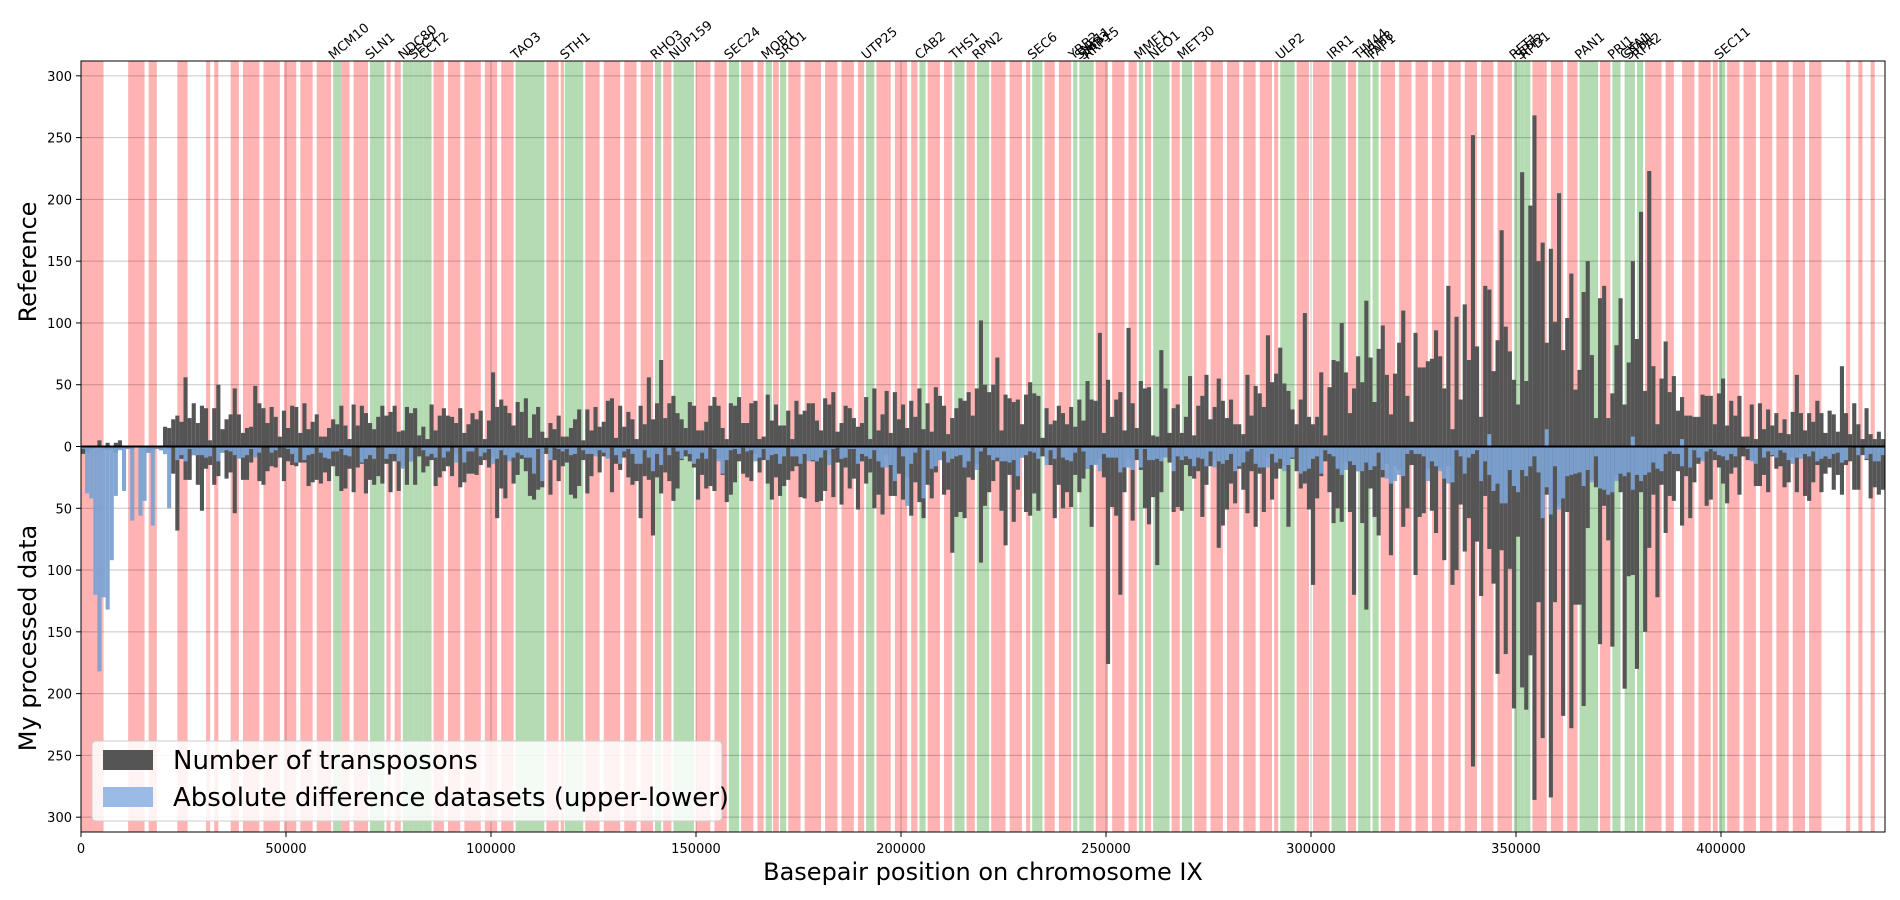 This screenshot has height=900, width=1900. I want to click on legend-box, so click(407, 781).